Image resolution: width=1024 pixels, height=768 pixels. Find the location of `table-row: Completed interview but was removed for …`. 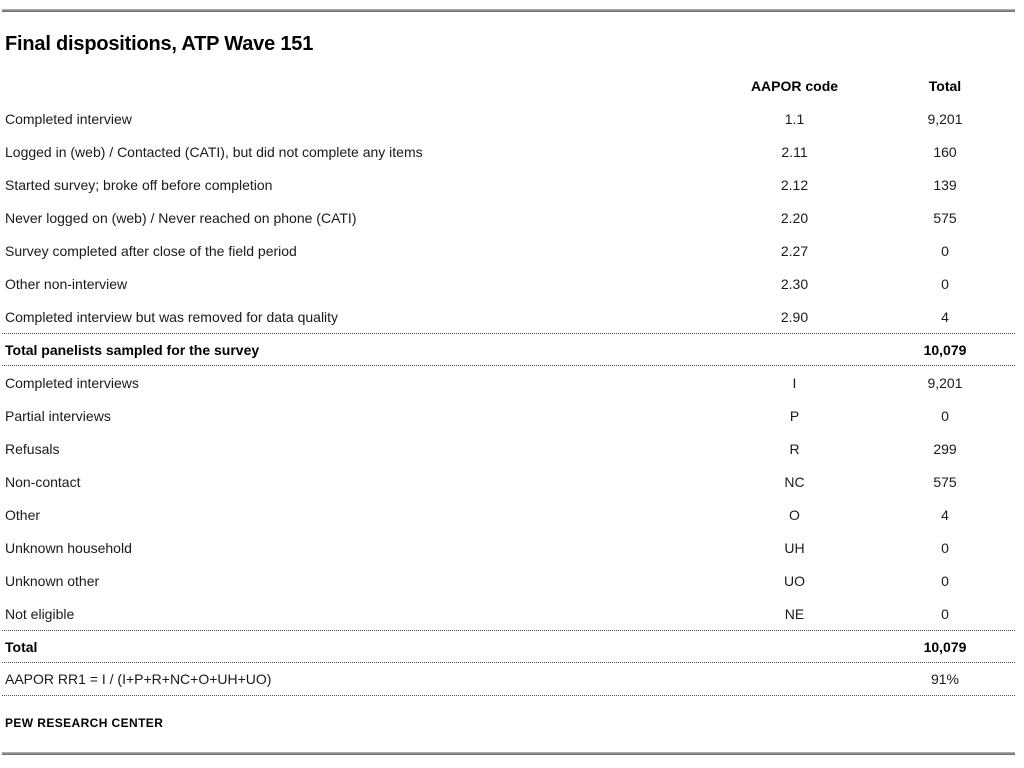

table-row: Completed interview but was removed for … is located at coordinates (508, 316).